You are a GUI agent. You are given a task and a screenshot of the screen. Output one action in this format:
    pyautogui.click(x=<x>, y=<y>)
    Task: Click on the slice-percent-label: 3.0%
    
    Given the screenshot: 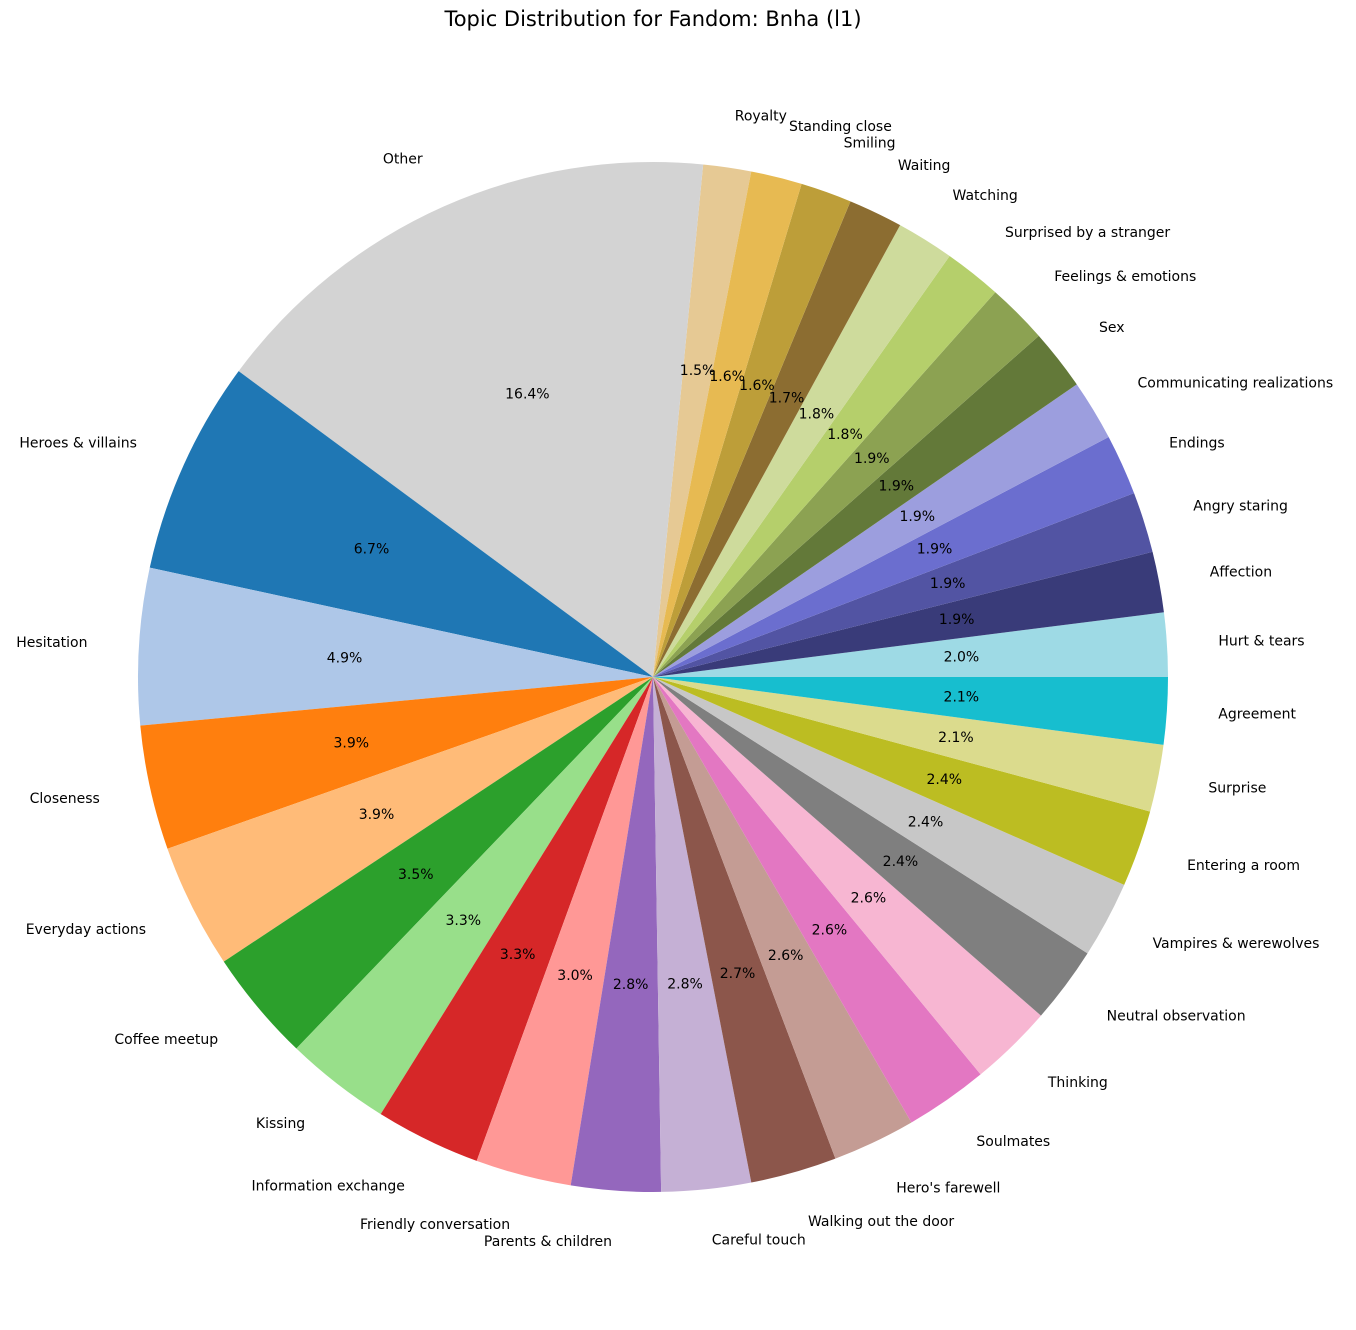 What is the action you would take?
    pyautogui.click(x=575, y=976)
    